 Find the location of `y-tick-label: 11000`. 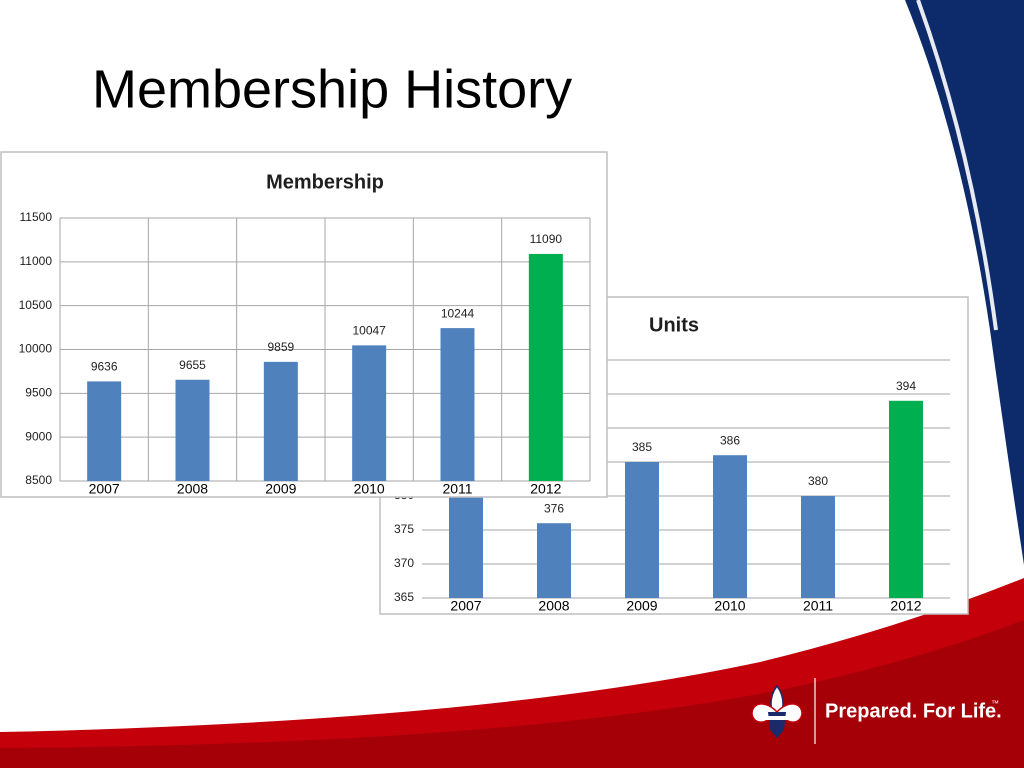

y-tick-label: 11000 is located at coordinates (36, 261).